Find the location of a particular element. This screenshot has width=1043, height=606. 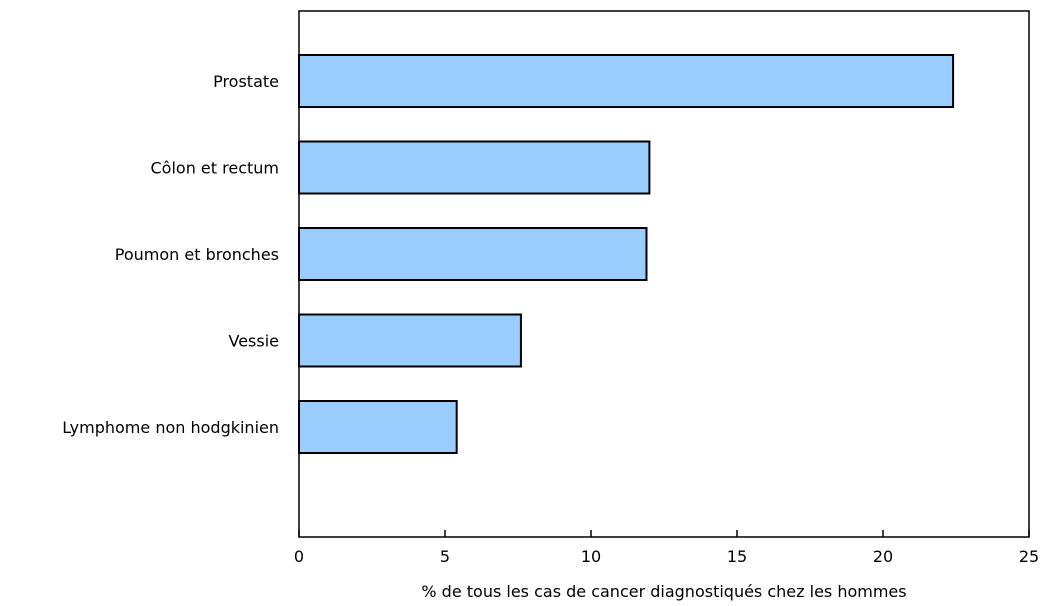

category-label-3: Vessie is located at coordinates (253, 341).